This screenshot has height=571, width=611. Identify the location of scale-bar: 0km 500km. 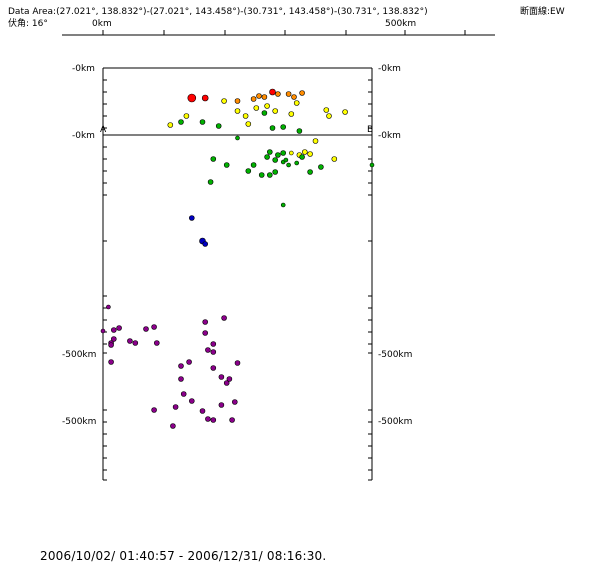
(278, 27).